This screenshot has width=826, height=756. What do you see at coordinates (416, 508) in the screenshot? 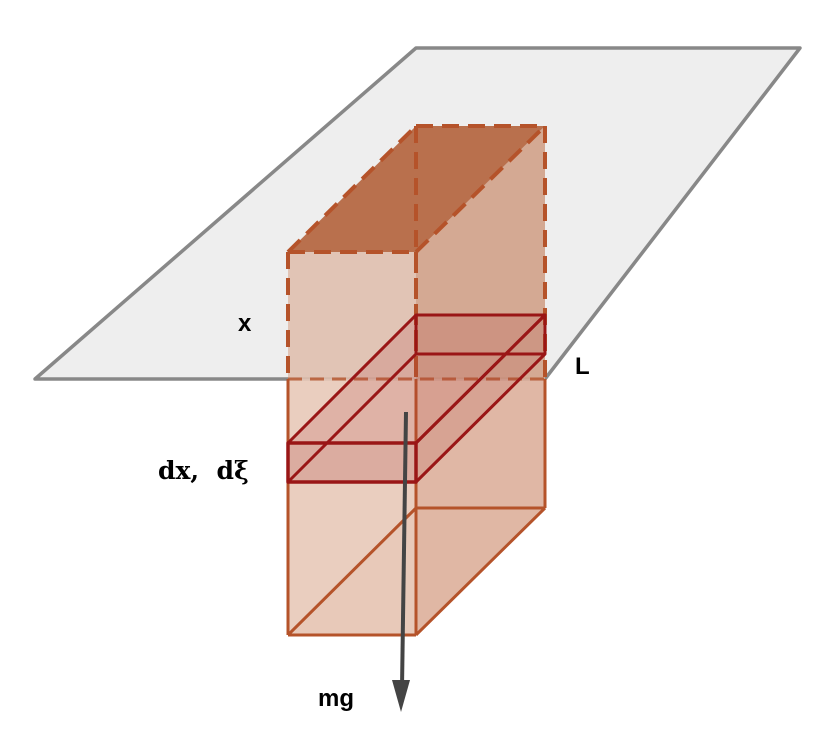
I see `submerged-block` at bounding box center [416, 508].